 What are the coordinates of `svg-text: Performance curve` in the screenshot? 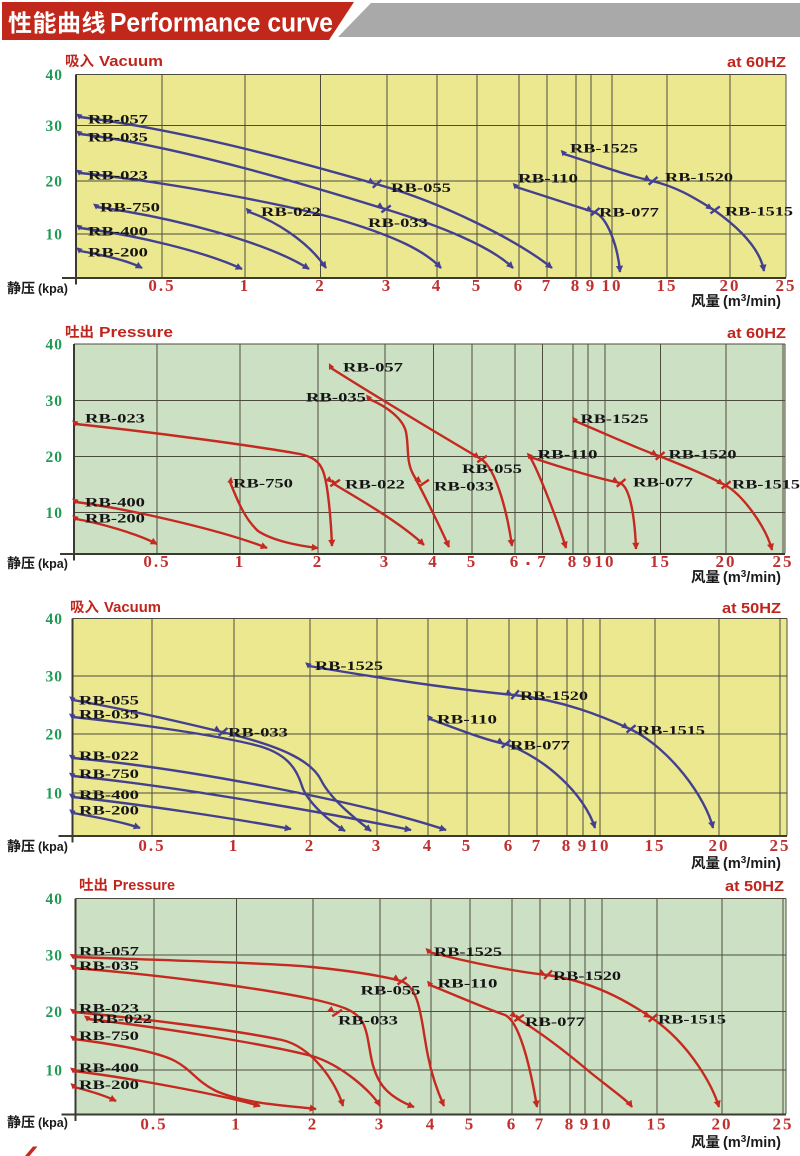 It's located at (221, 23).